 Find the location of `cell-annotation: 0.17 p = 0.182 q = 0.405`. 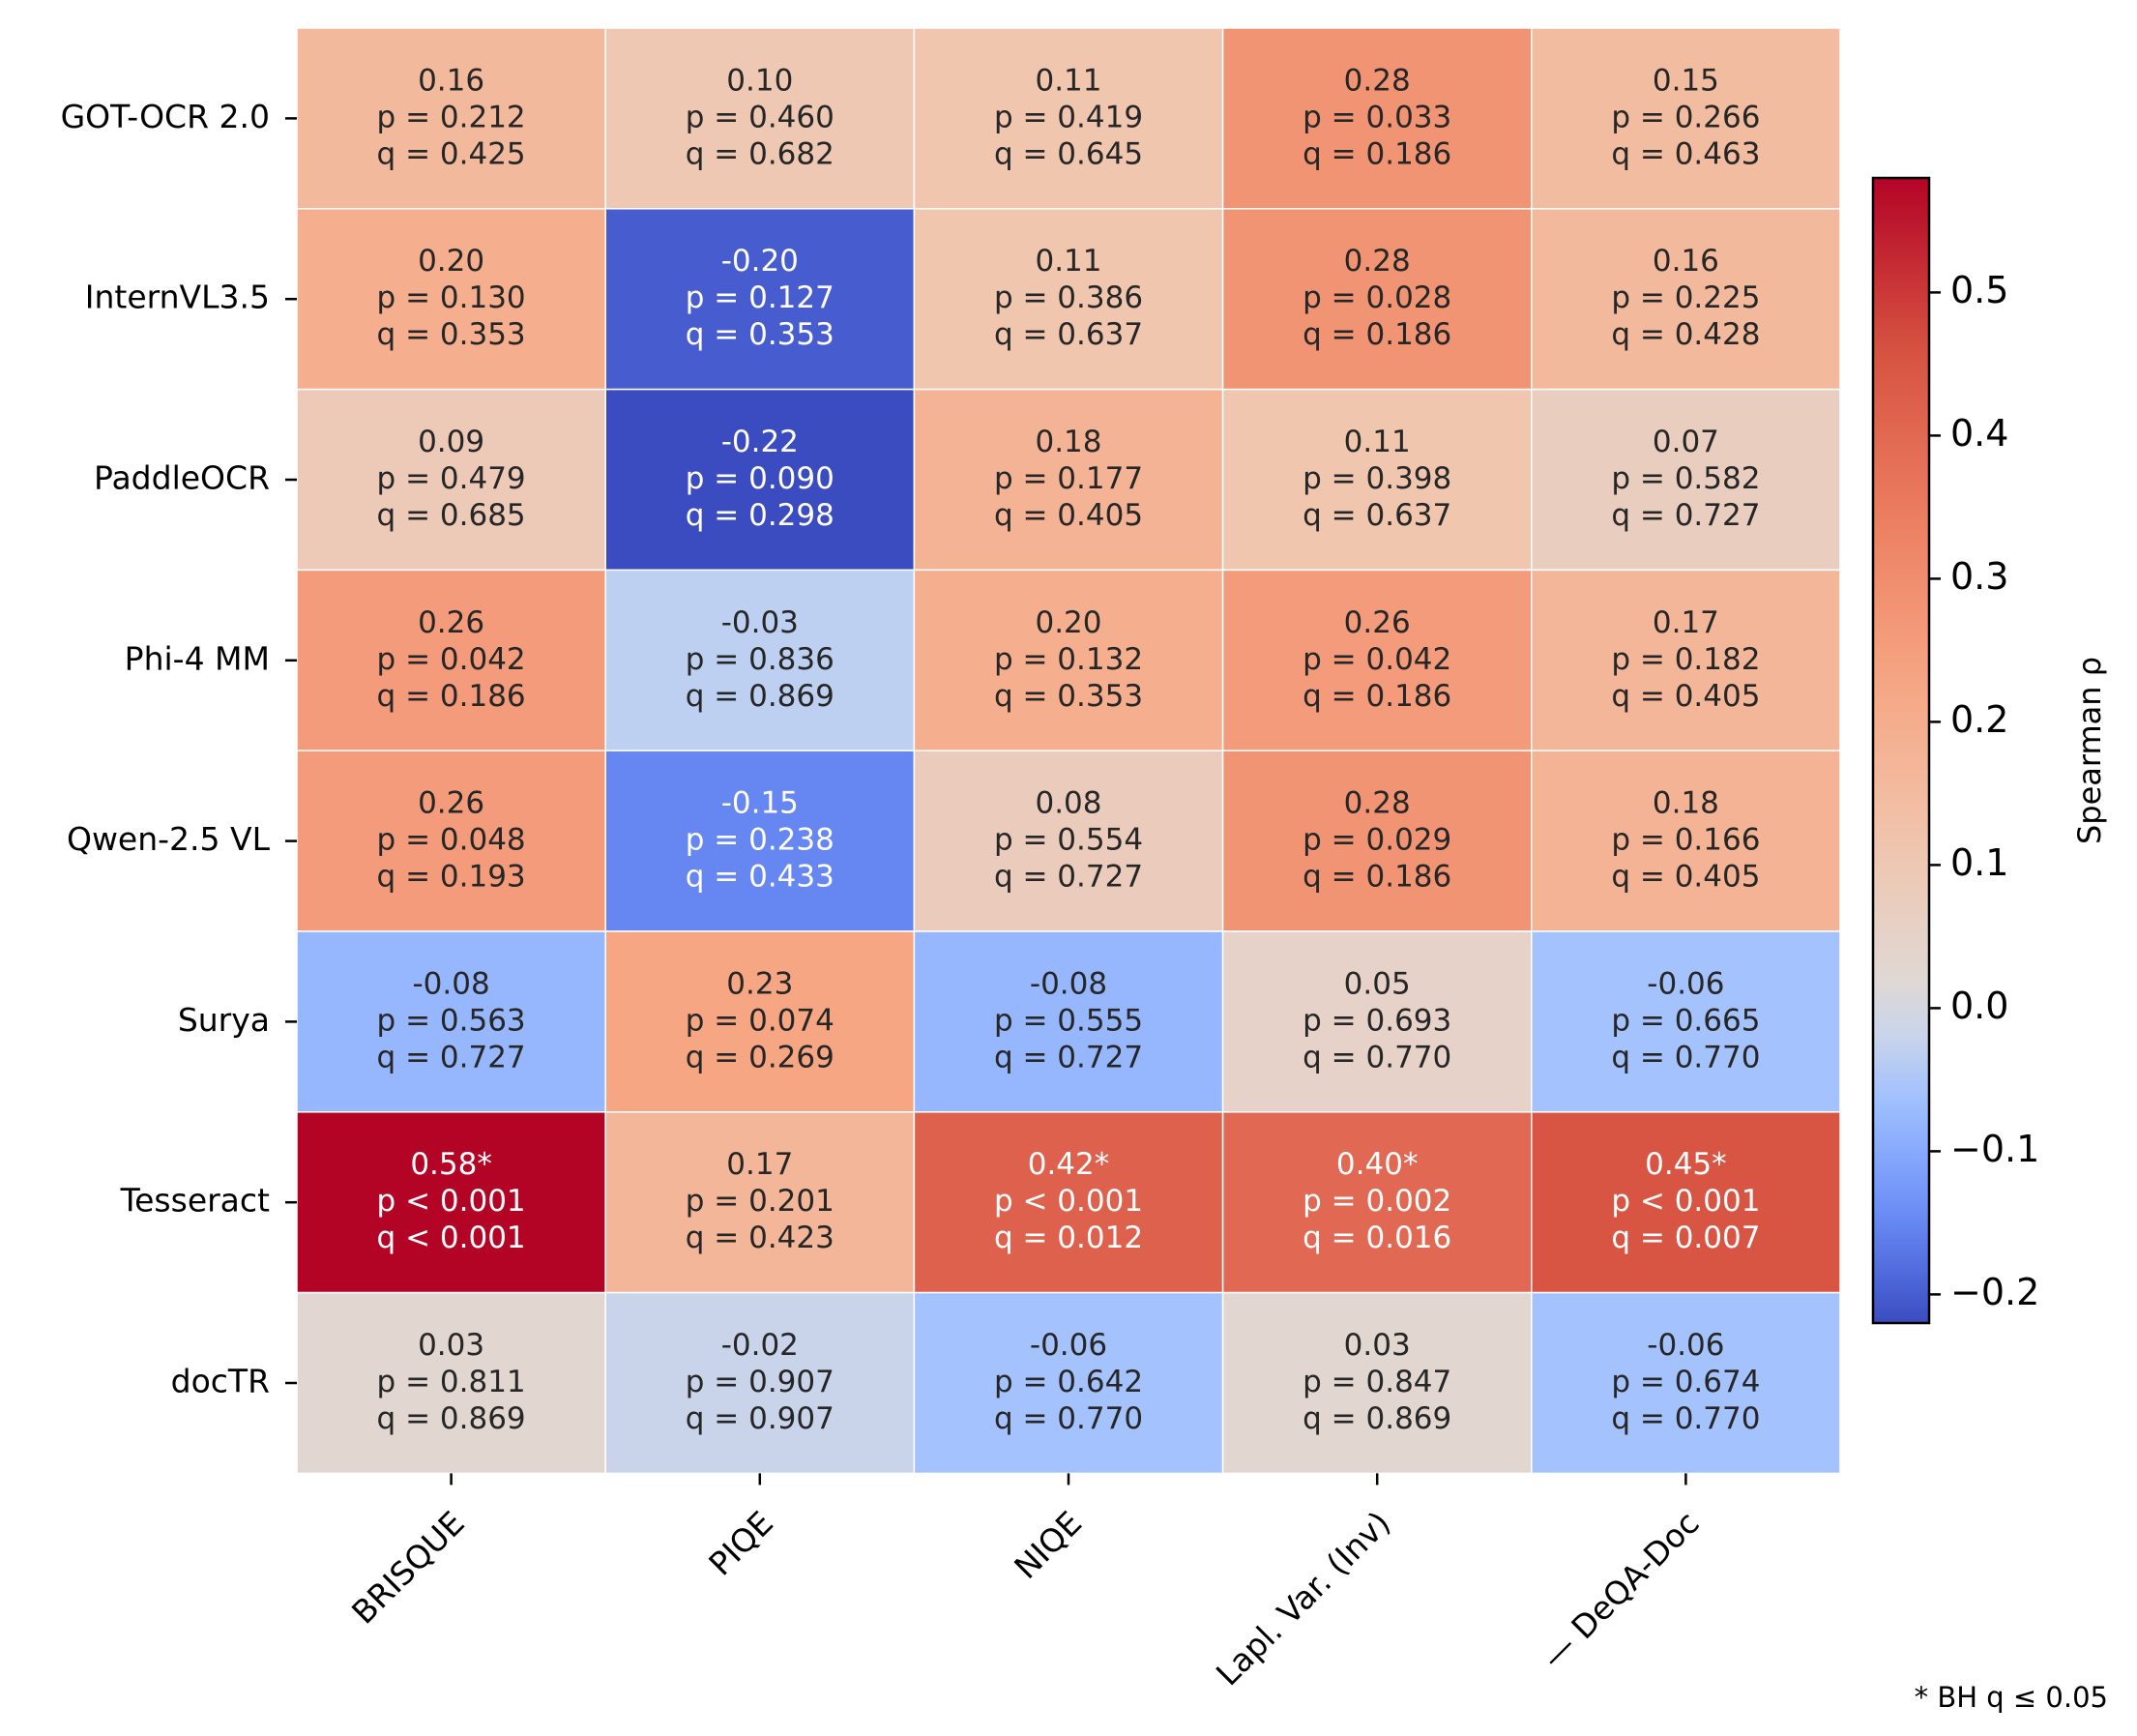

cell-annotation: 0.17 p = 0.182 q = 0.405 is located at coordinates (1685, 658).